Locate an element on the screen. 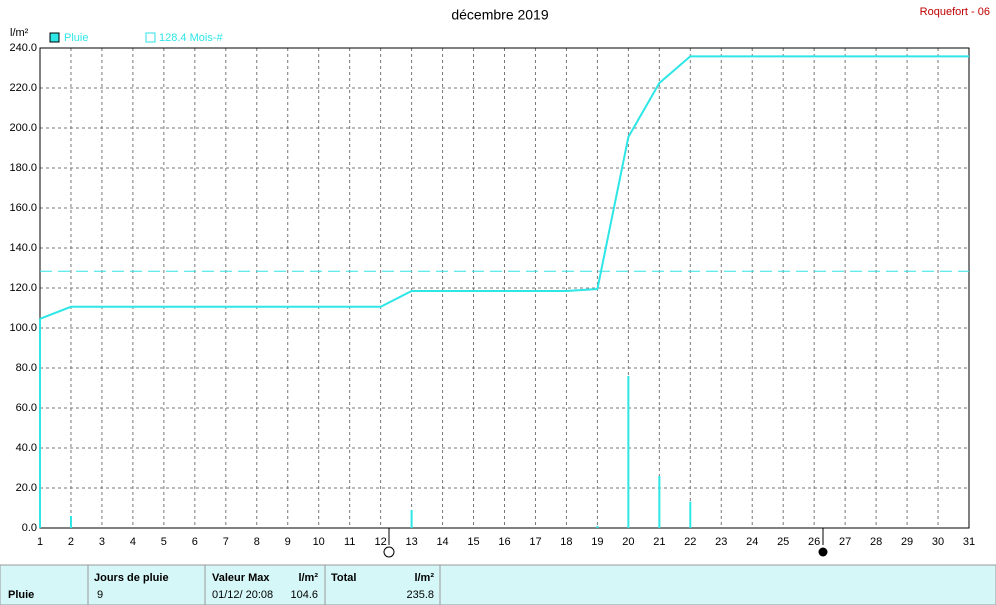 This screenshot has width=996, height=605. x-tick-label: 30 is located at coordinates (938, 542).